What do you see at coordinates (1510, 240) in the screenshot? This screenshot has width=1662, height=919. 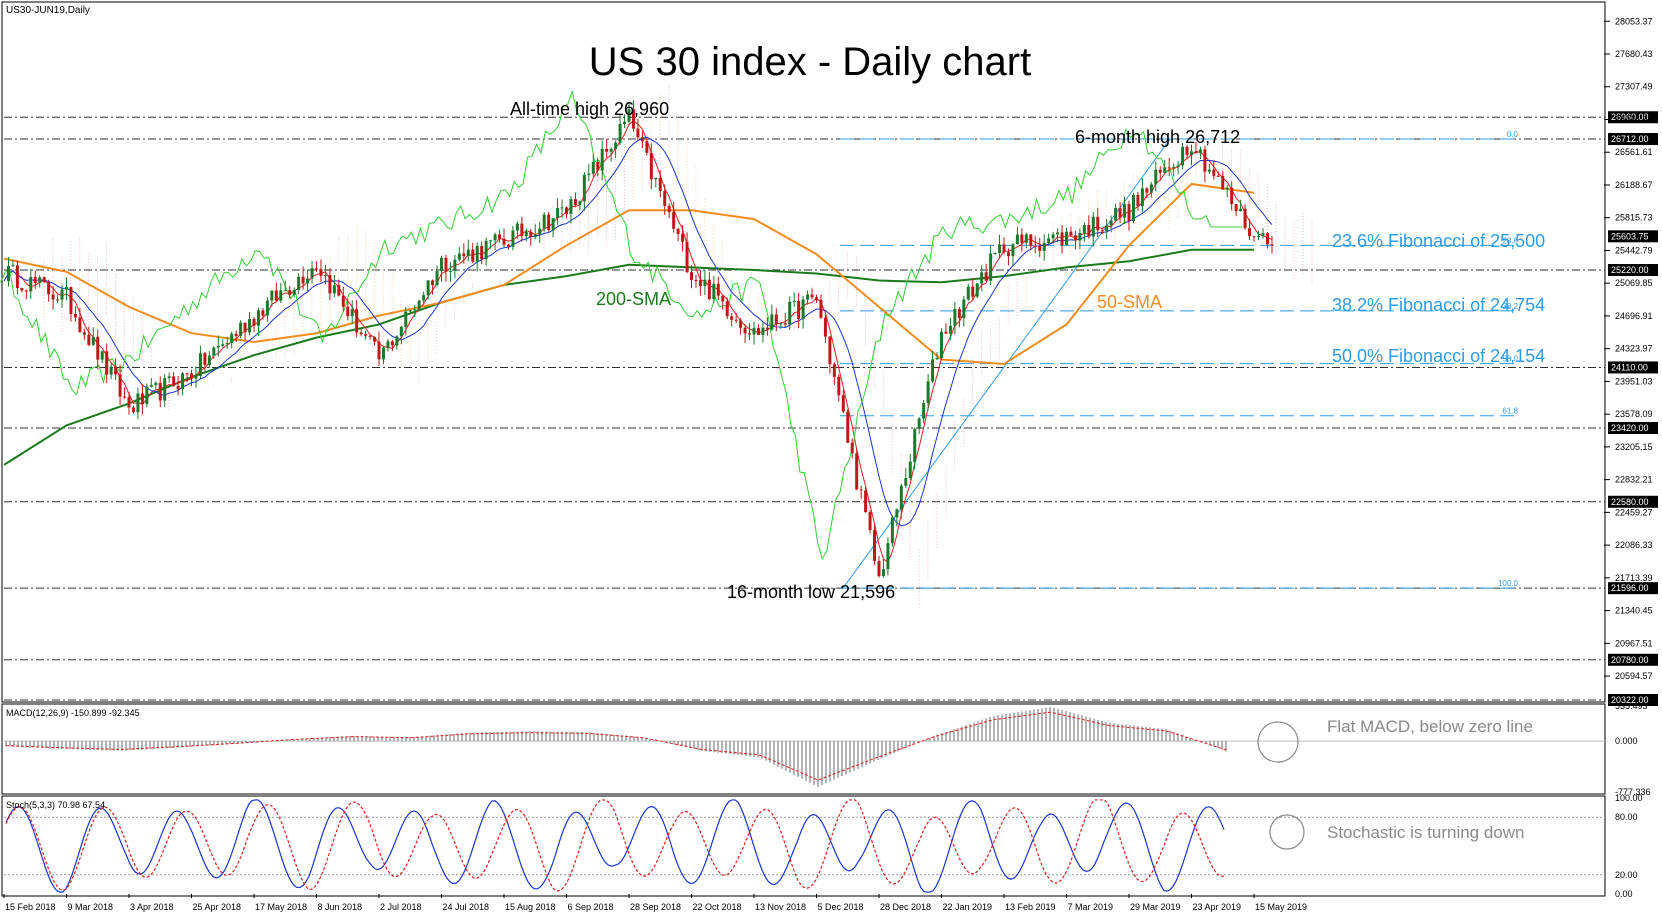 I see `fib-ratio-label-1: 23.6` at bounding box center [1510, 240].